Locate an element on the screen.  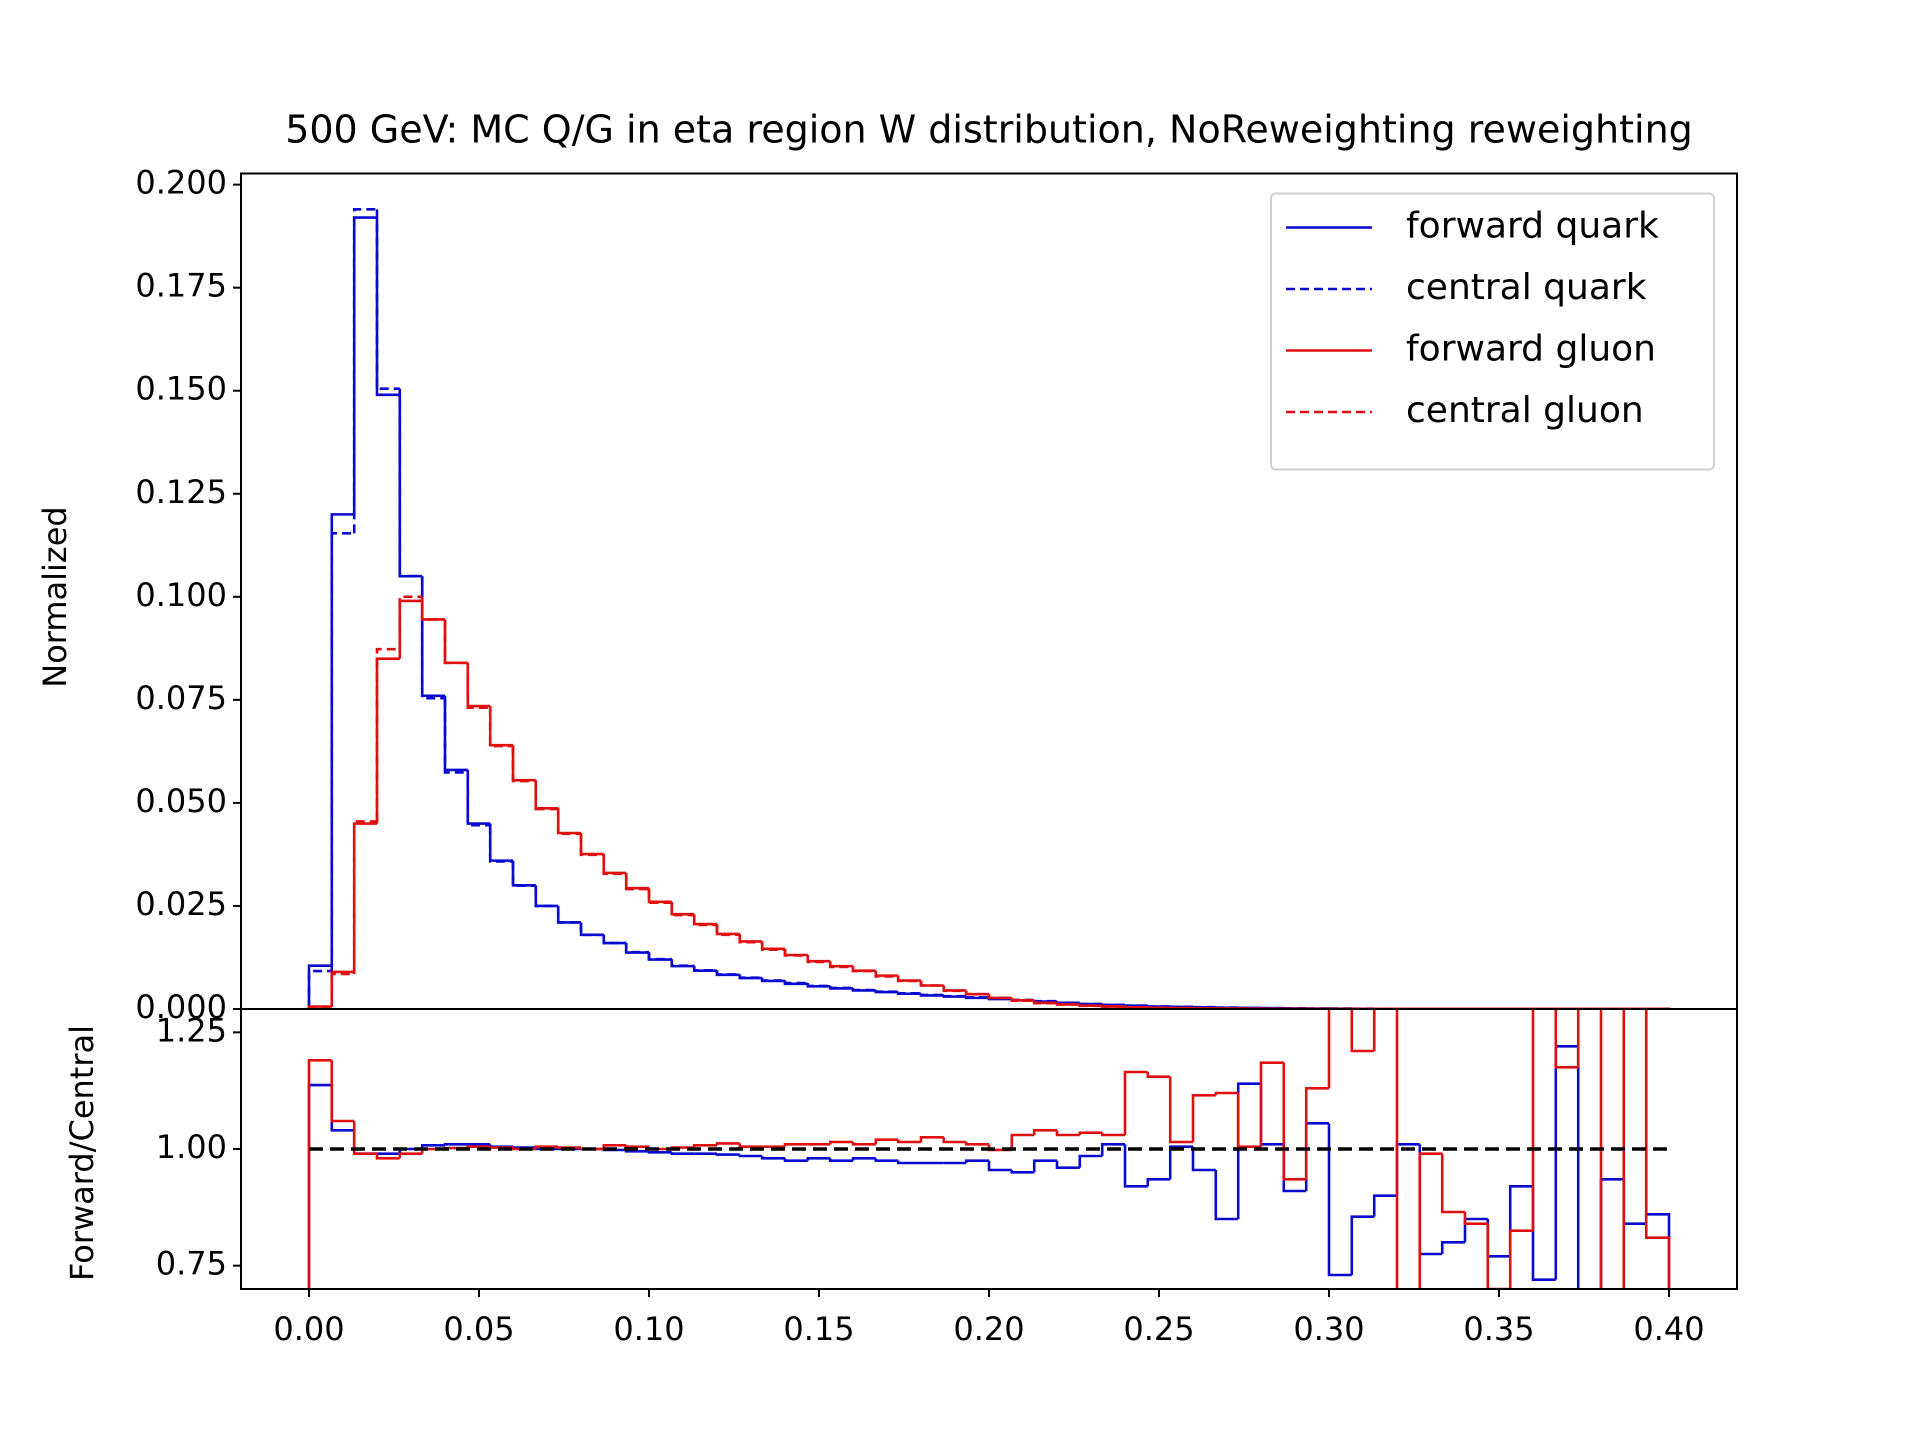
x-tick-label: 0.35 is located at coordinates (1498, 1329).